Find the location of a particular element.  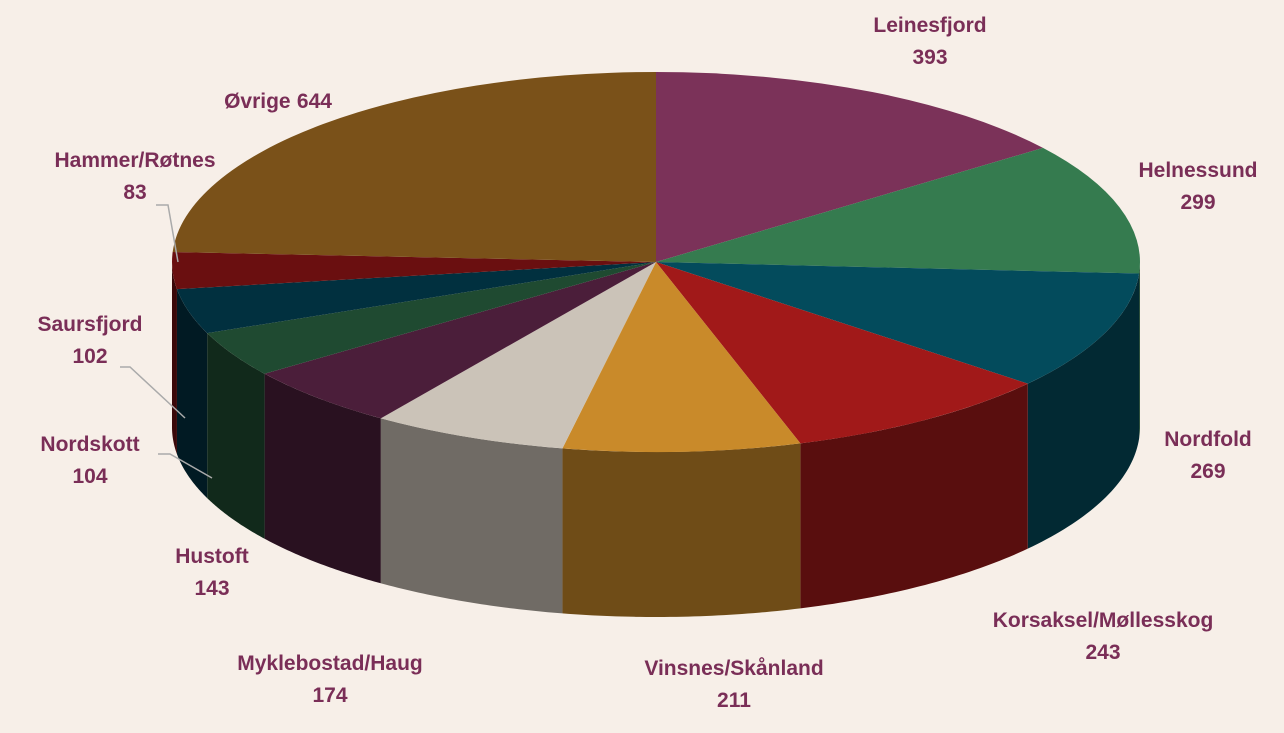

data-label: Korsaksel/Møllesskog 243 is located at coordinates (1103, 637).